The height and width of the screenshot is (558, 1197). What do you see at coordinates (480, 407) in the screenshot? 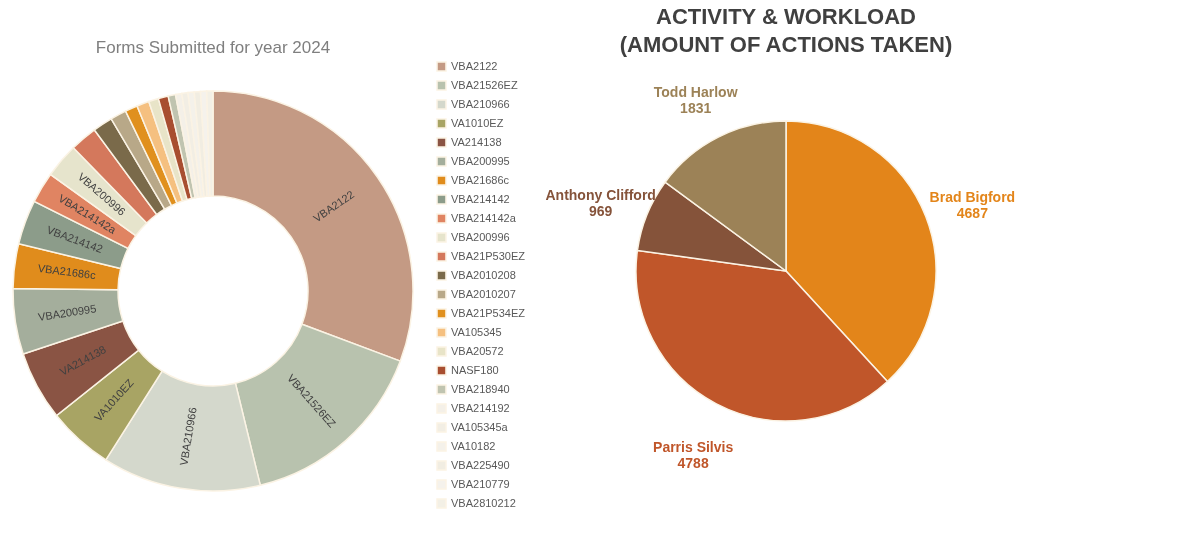
I see `legend-label: VBA214192` at bounding box center [480, 407].